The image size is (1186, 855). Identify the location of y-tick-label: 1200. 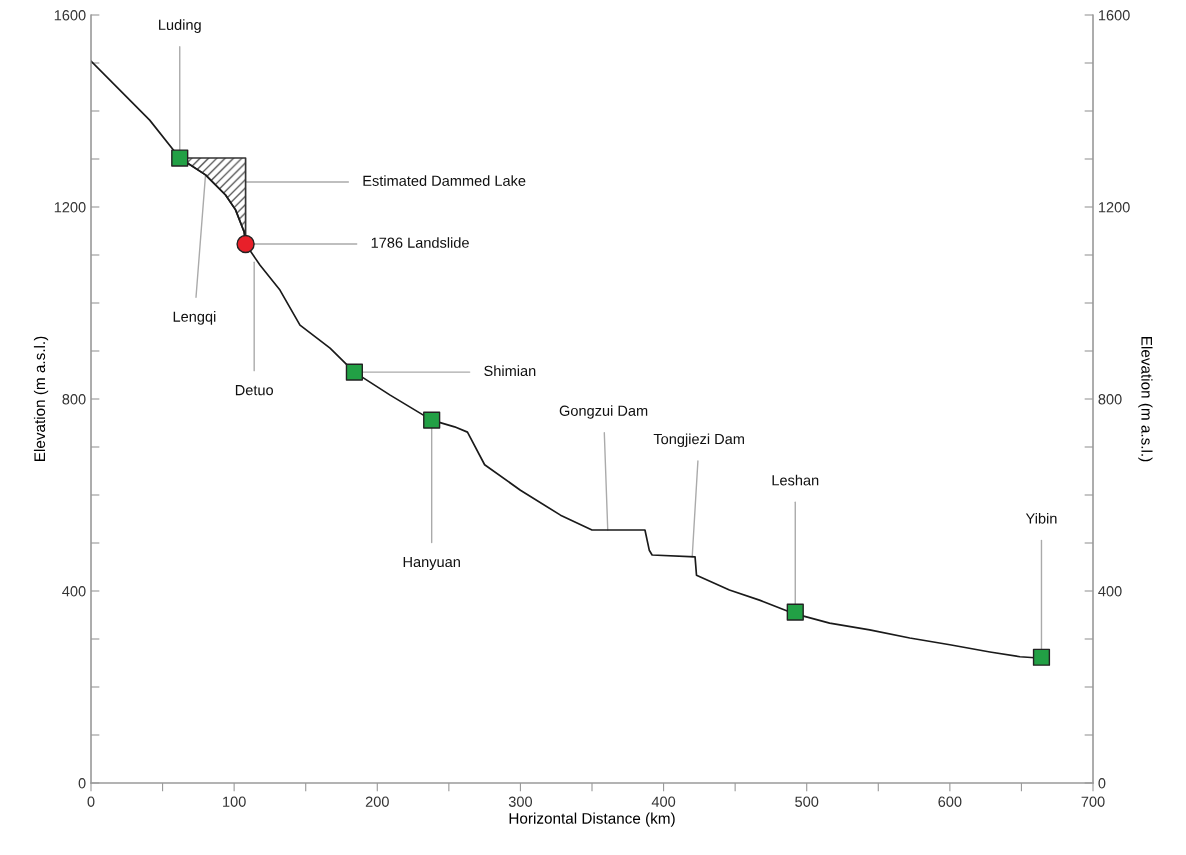
(70, 207).